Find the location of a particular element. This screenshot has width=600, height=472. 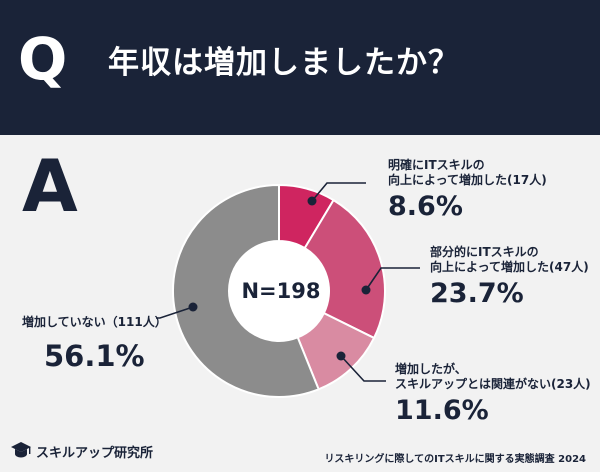

slice-percent: 56.1% is located at coordinates (94, 356).